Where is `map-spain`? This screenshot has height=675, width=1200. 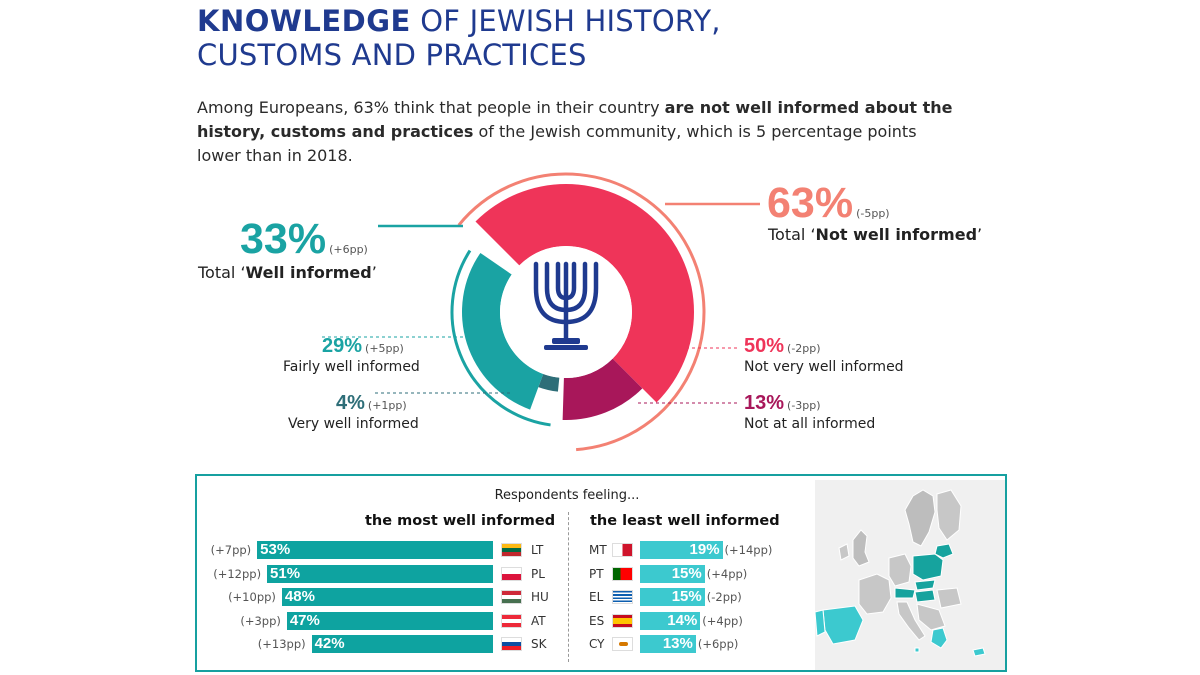
map-spain is located at coordinates (843, 625).